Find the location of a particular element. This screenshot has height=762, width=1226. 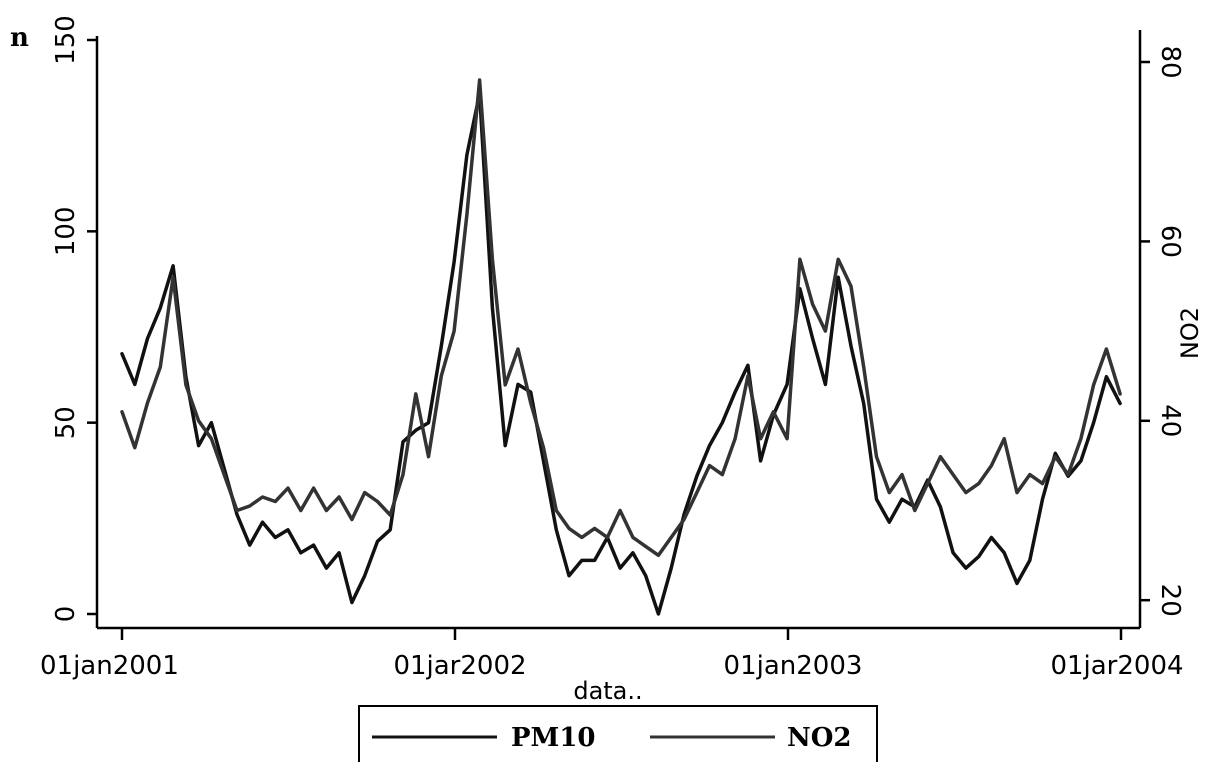

right-tick-label: 40 is located at coordinates (1170, 420).